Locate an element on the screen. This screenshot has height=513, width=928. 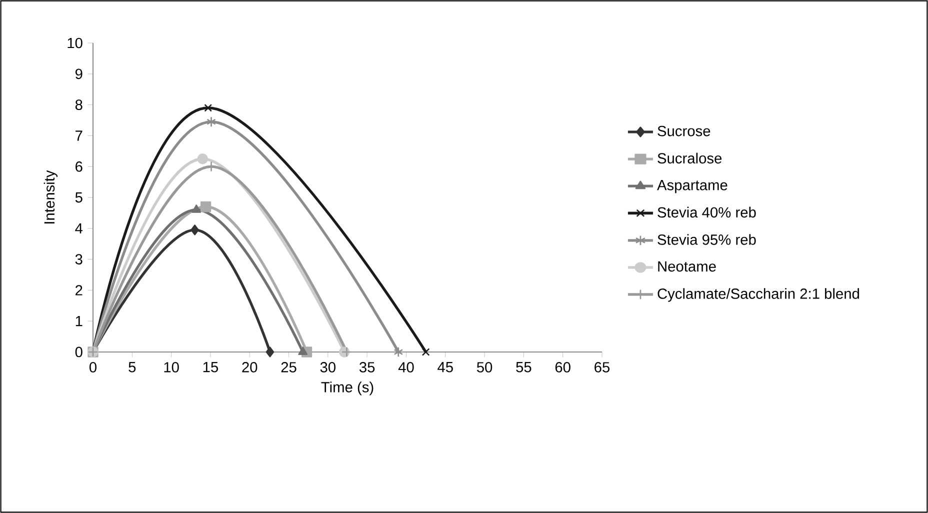
y-tick-label: 2 is located at coordinates (79, 290).